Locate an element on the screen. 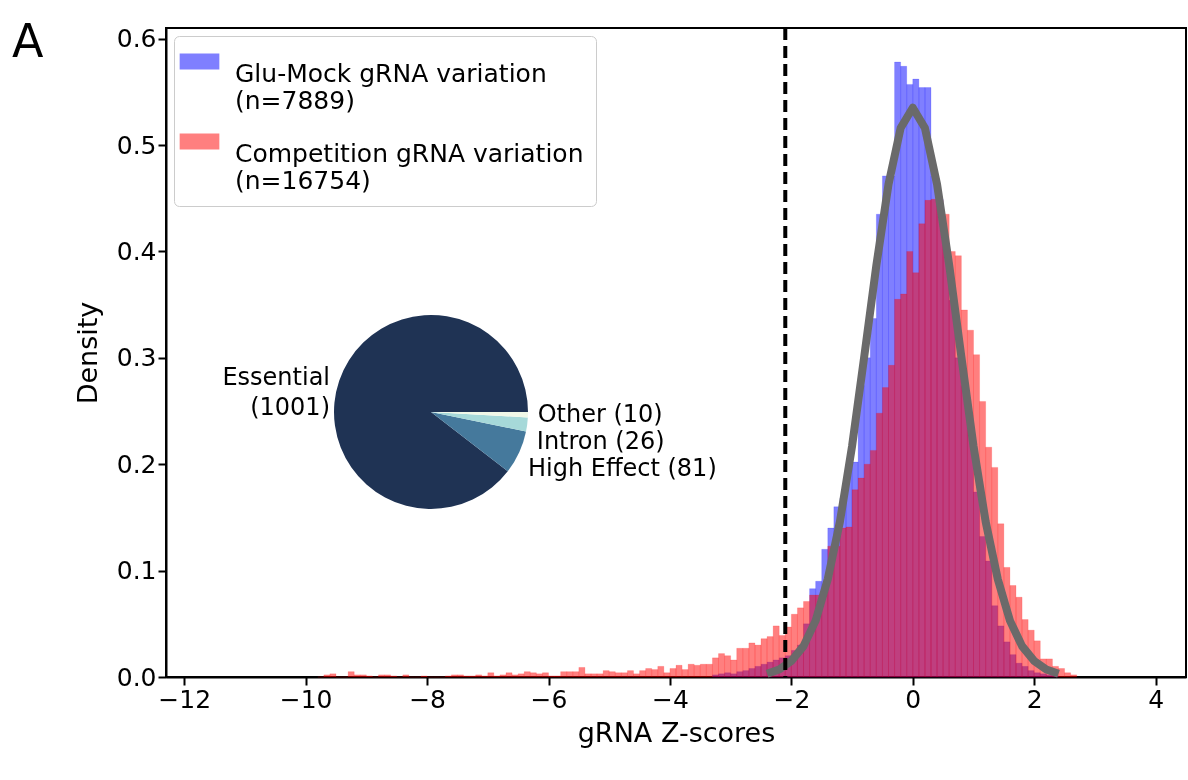 This screenshot has width=1188, height=780. x-tick-label: 2 is located at coordinates (1034, 699).